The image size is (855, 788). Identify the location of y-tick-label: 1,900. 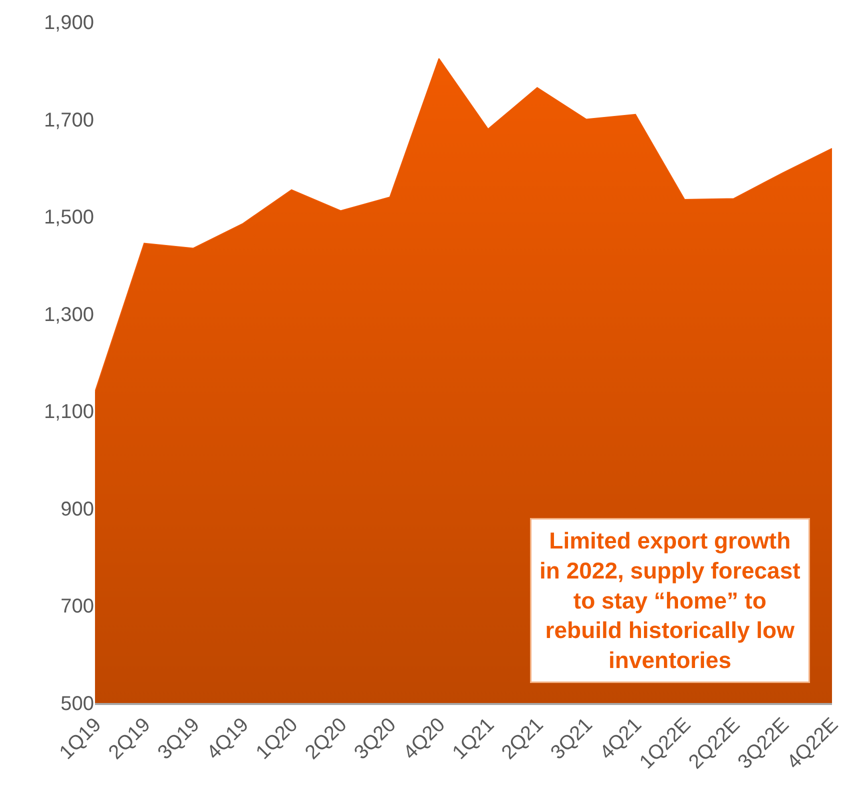
(69, 23).